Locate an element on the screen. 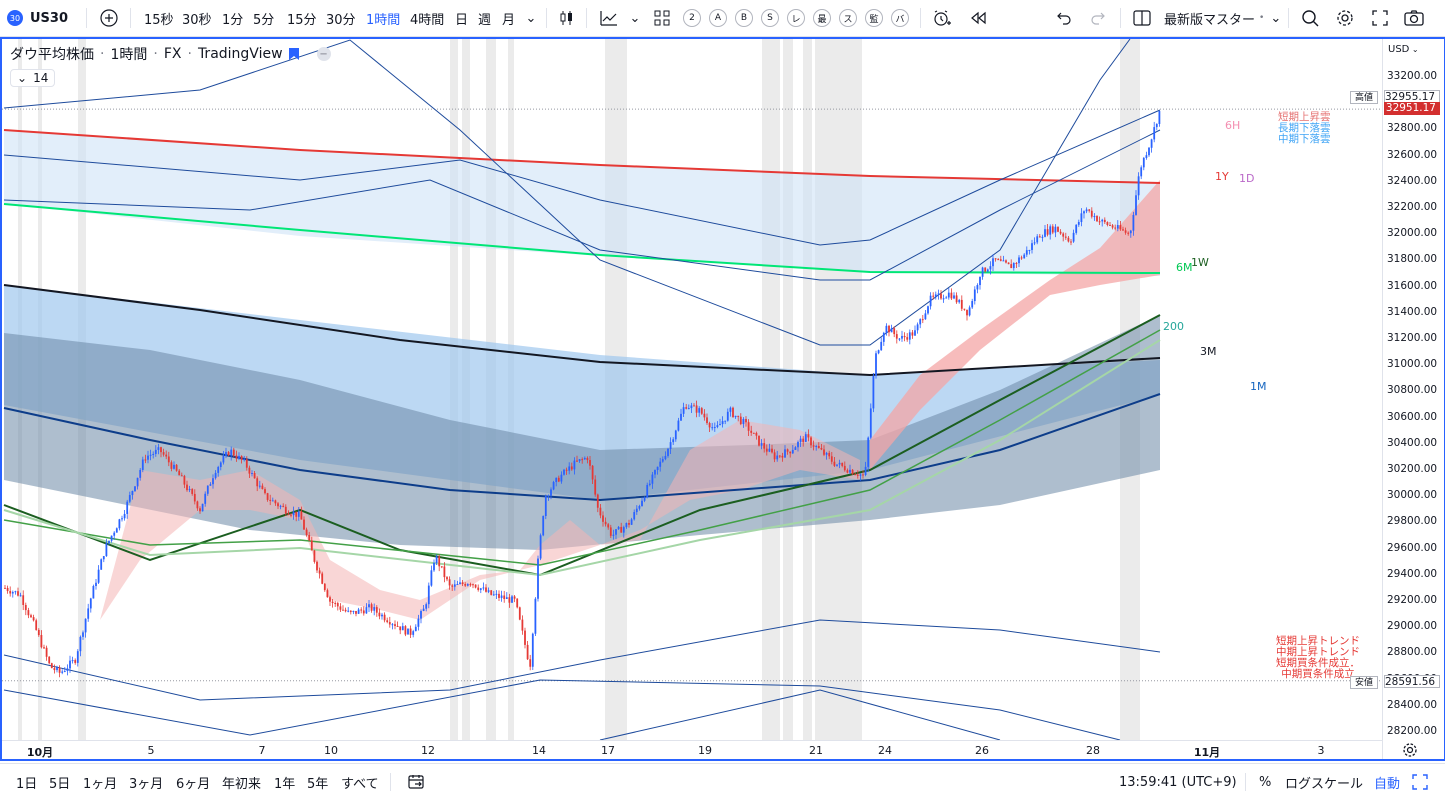  range-all: すべて is located at coordinates (360, 784).